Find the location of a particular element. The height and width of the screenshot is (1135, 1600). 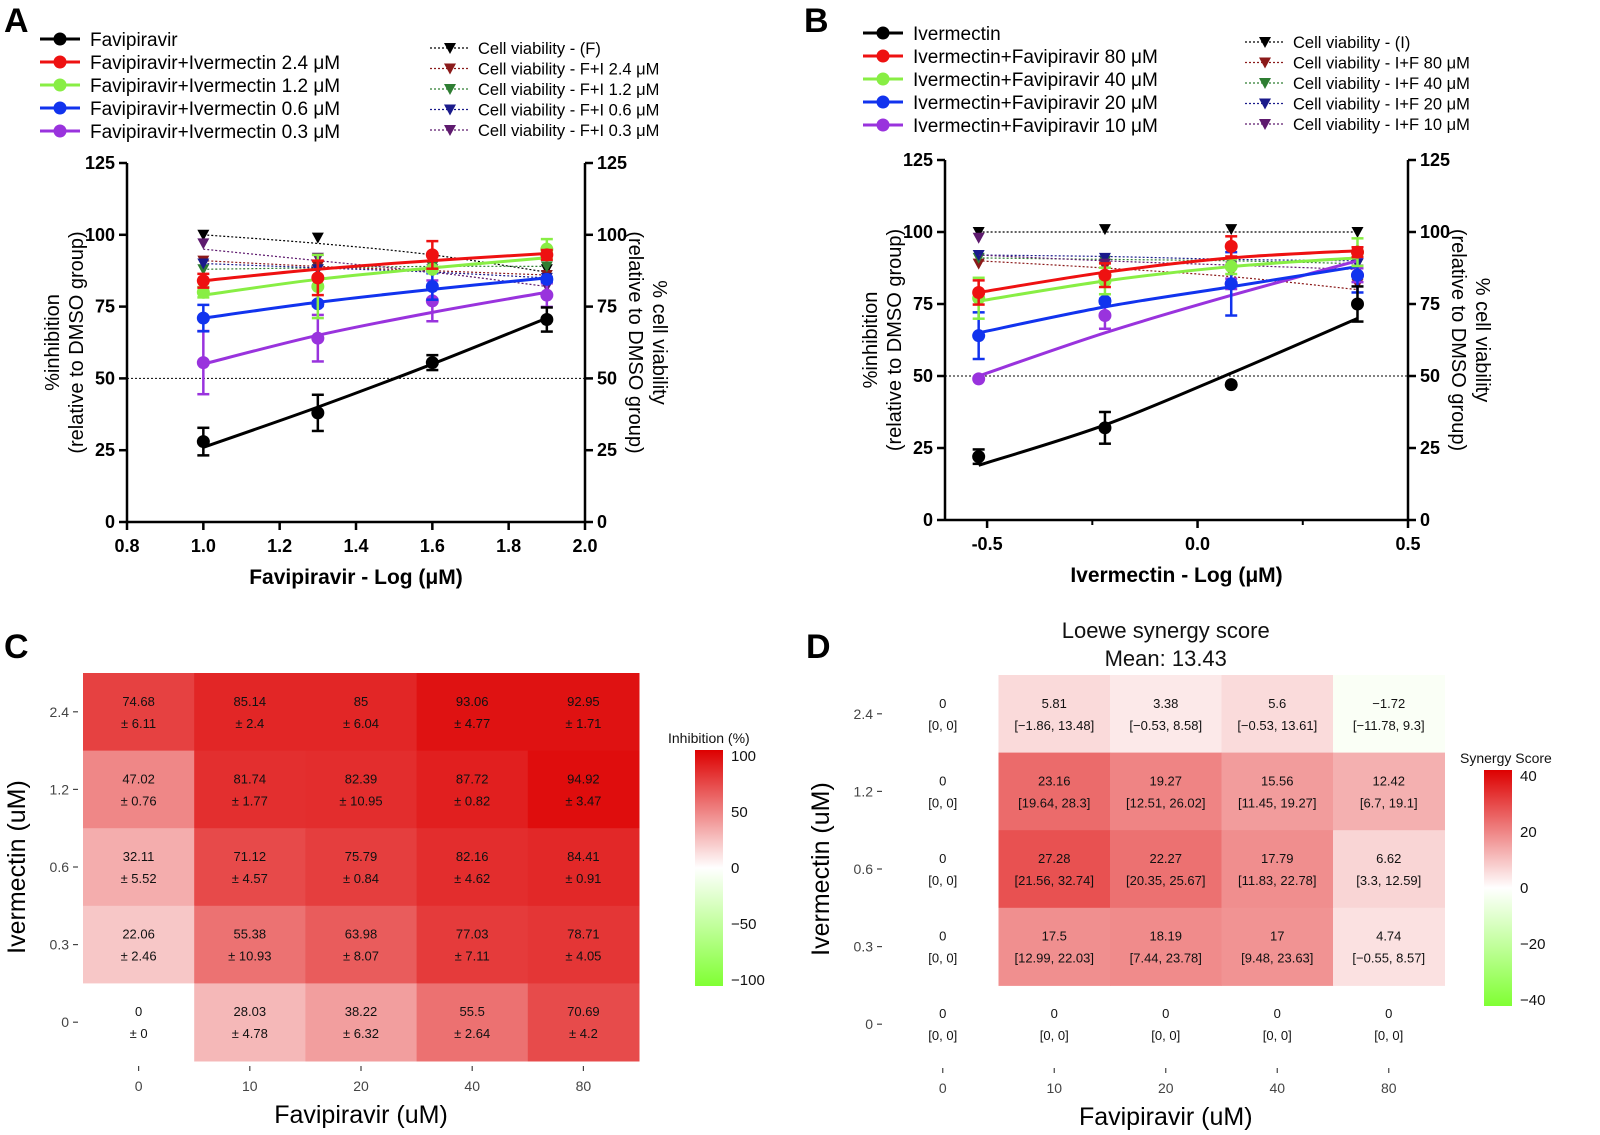

cell-value: 82.16 is located at coordinates (472, 856).